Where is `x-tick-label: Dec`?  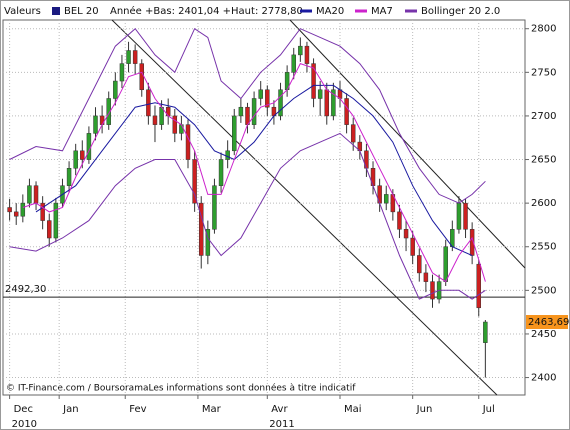 x-tick-label: Dec is located at coordinates (23, 409).